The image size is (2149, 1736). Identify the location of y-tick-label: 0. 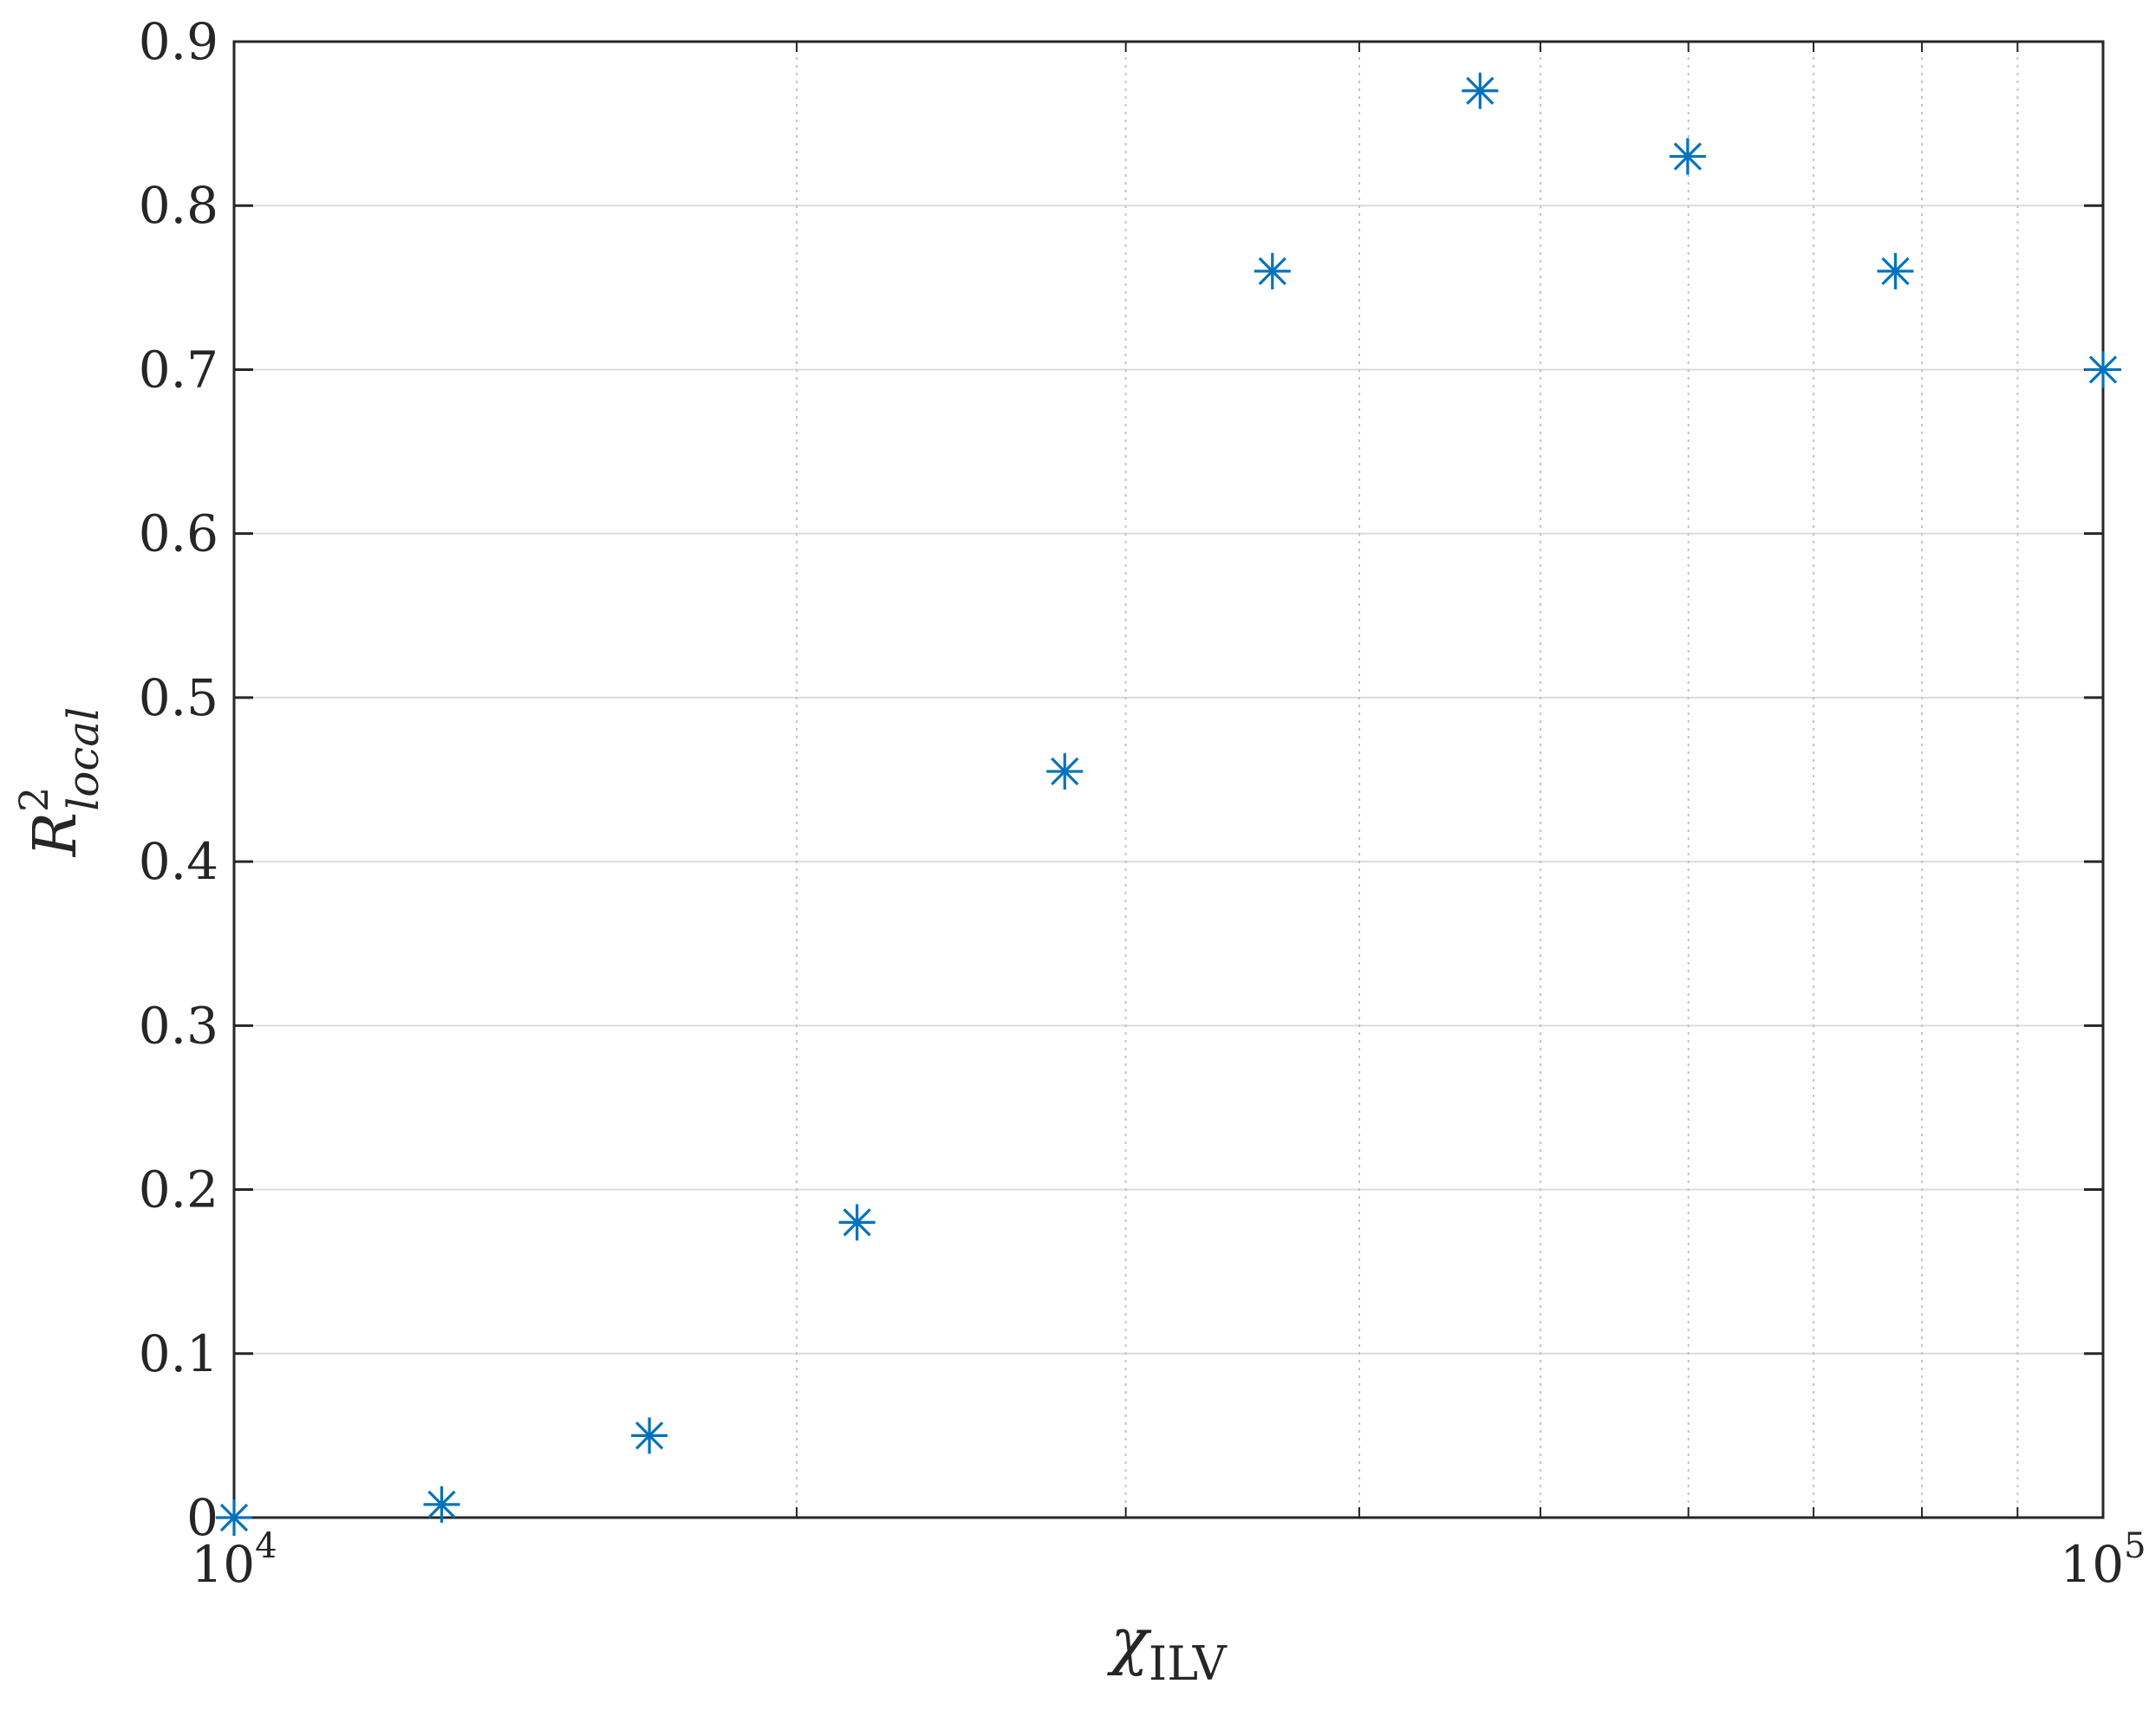
(202, 1518).